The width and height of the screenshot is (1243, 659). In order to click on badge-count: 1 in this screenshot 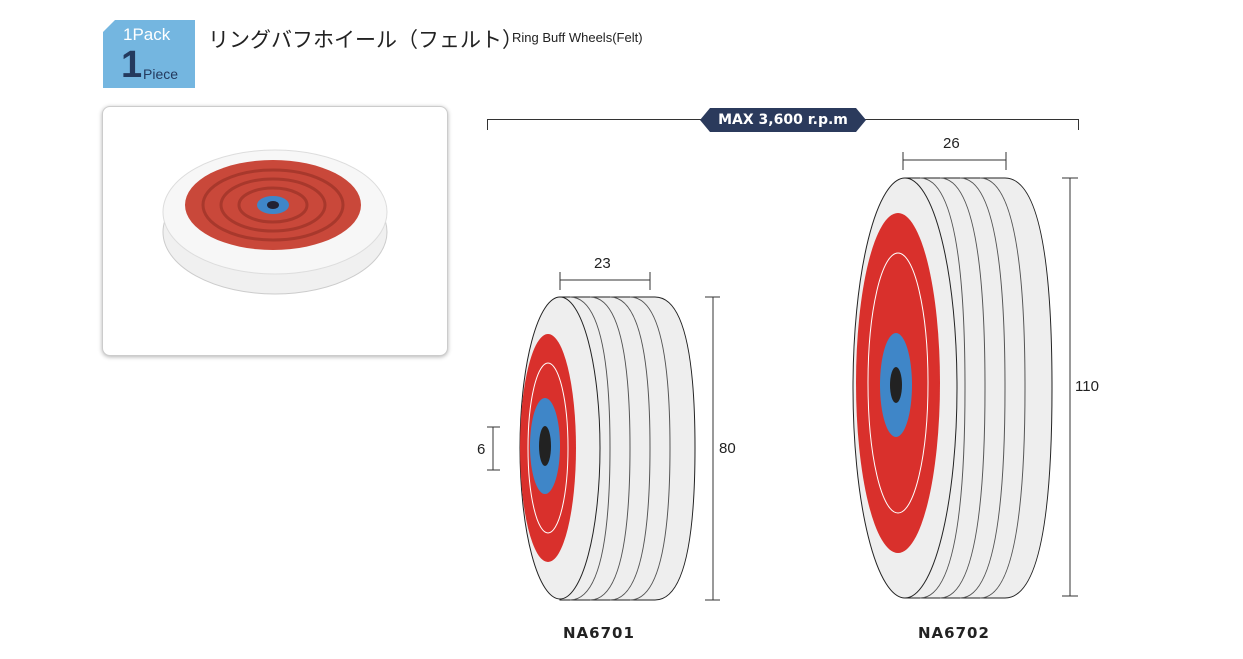, I will do `click(132, 65)`.